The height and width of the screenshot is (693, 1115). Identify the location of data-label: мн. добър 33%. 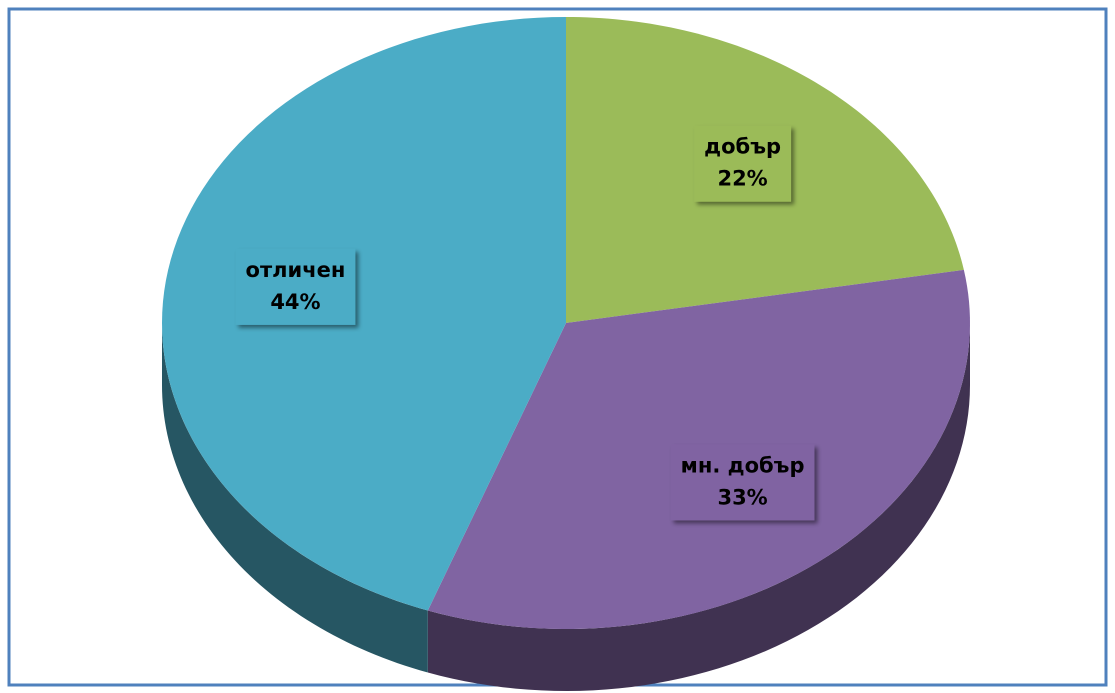
(742, 482).